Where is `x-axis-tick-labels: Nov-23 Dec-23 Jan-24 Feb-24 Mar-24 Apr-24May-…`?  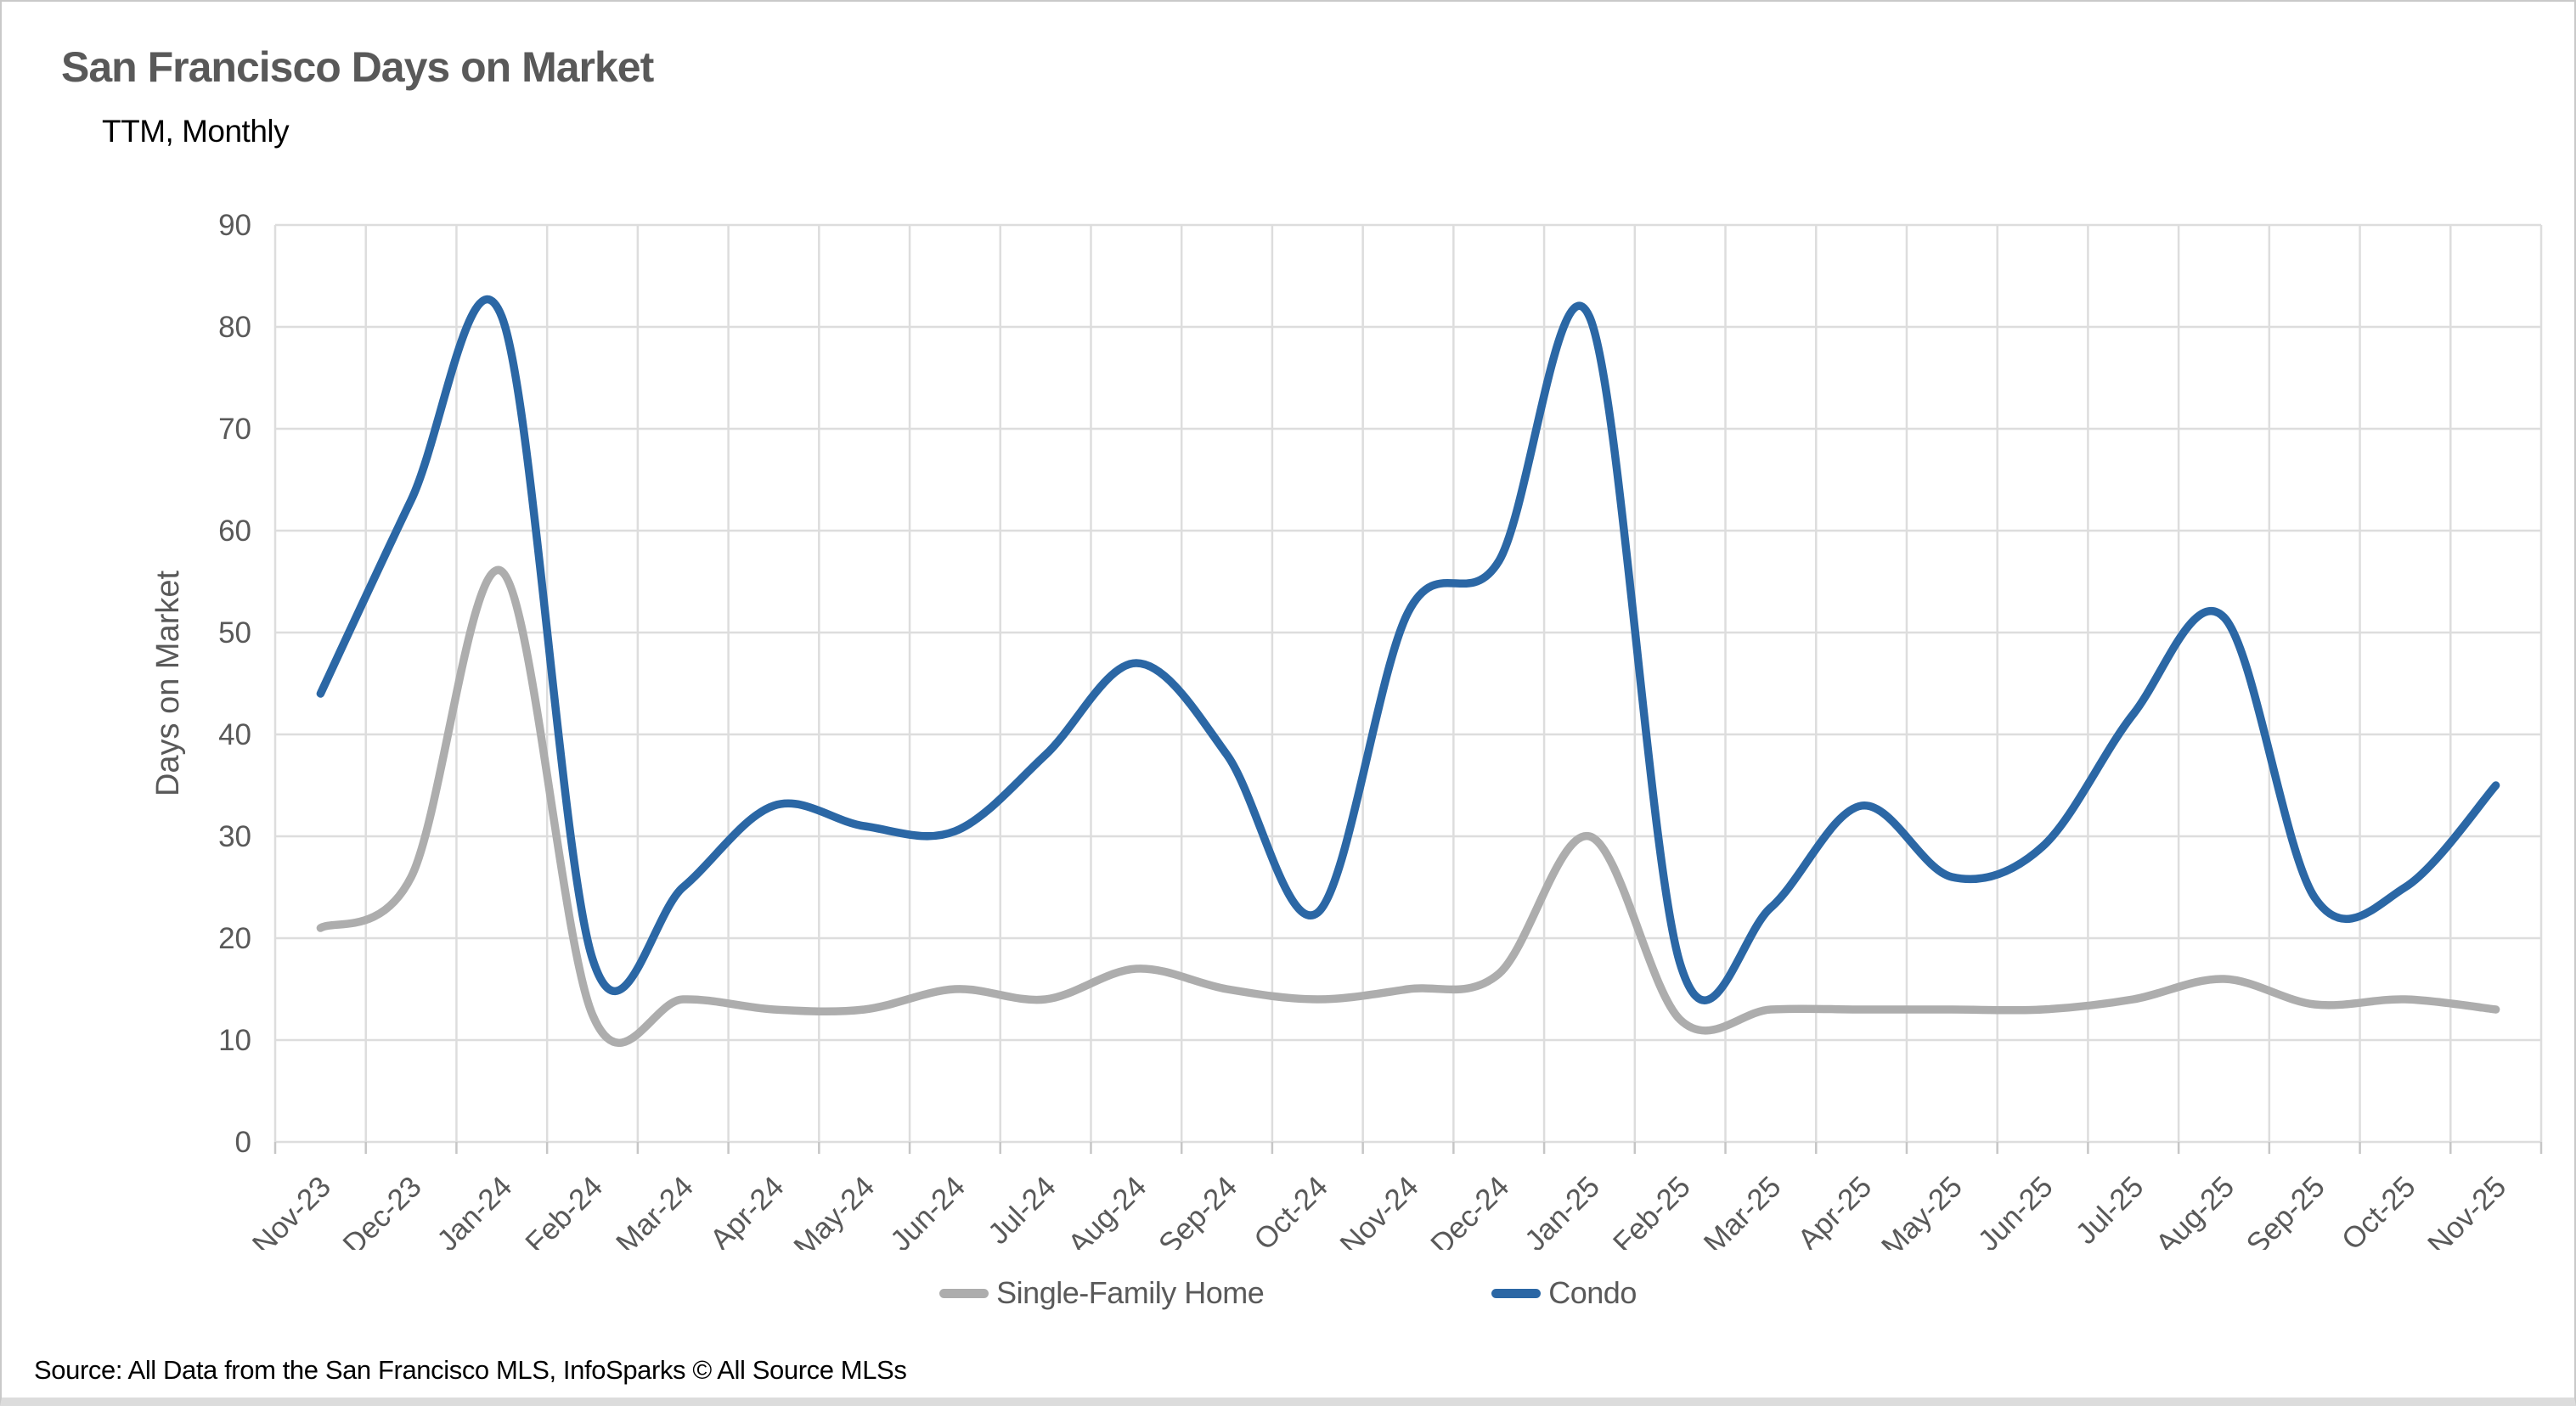 x-axis-tick-labels: Nov-23 Dec-23 Jan-24 Feb-24 Mar-24 Apr-24May-… is located at coordinates (1379, 1210).